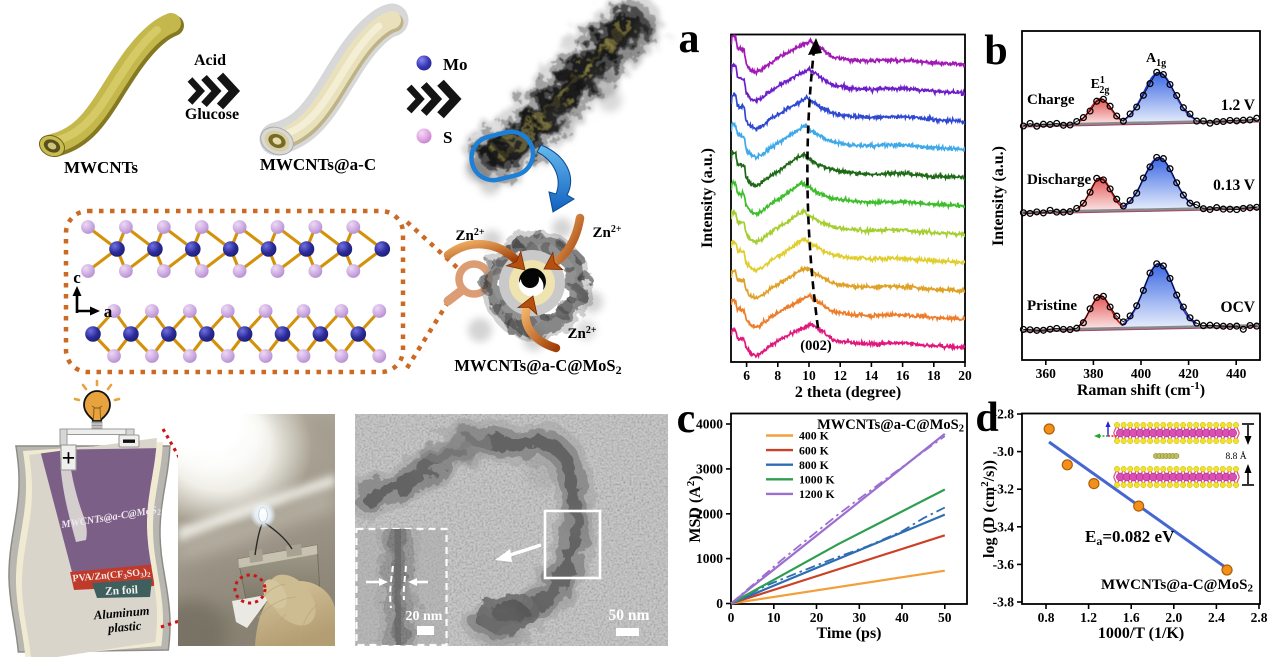 The image size is (1270, 657). I want to click on svg-text: Ea=0.082 eV, so click(1130, 537).